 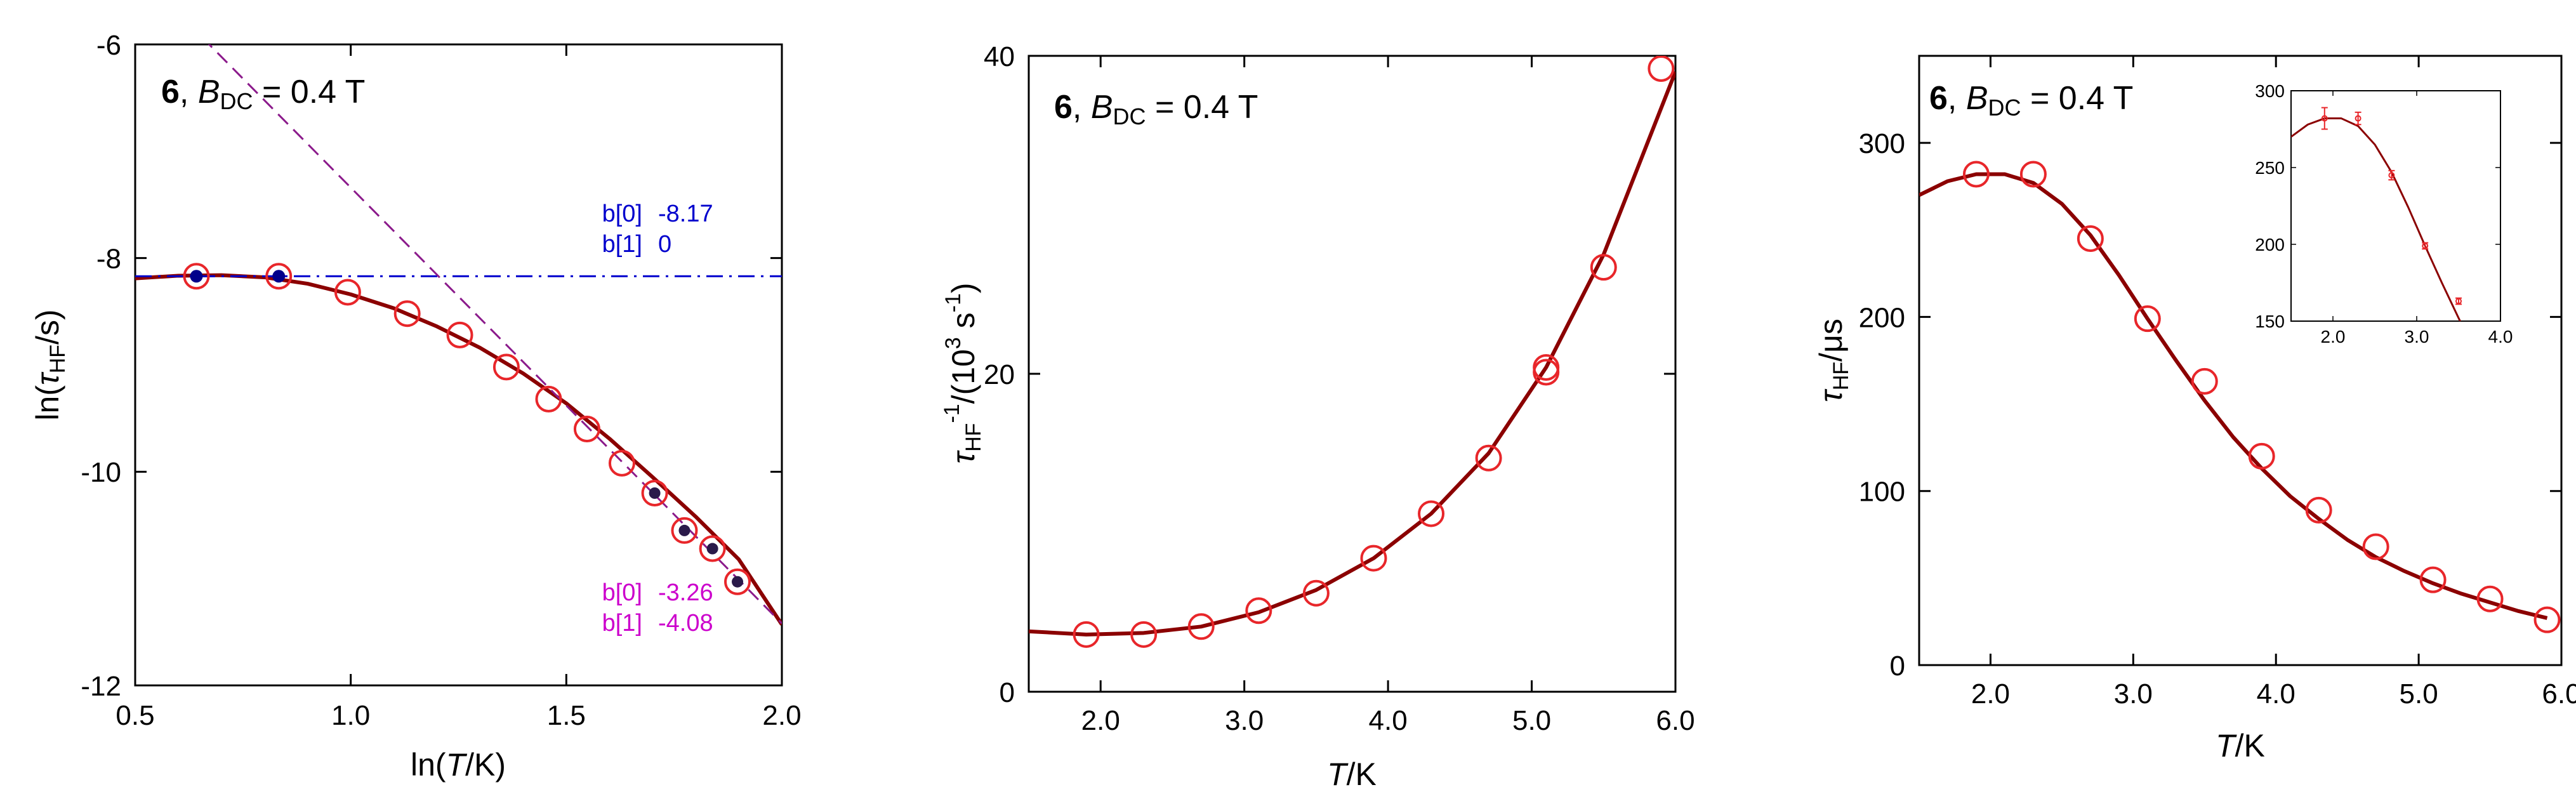 I want to click on p2-ytick-label: 0, so click(x=1007, y=692).